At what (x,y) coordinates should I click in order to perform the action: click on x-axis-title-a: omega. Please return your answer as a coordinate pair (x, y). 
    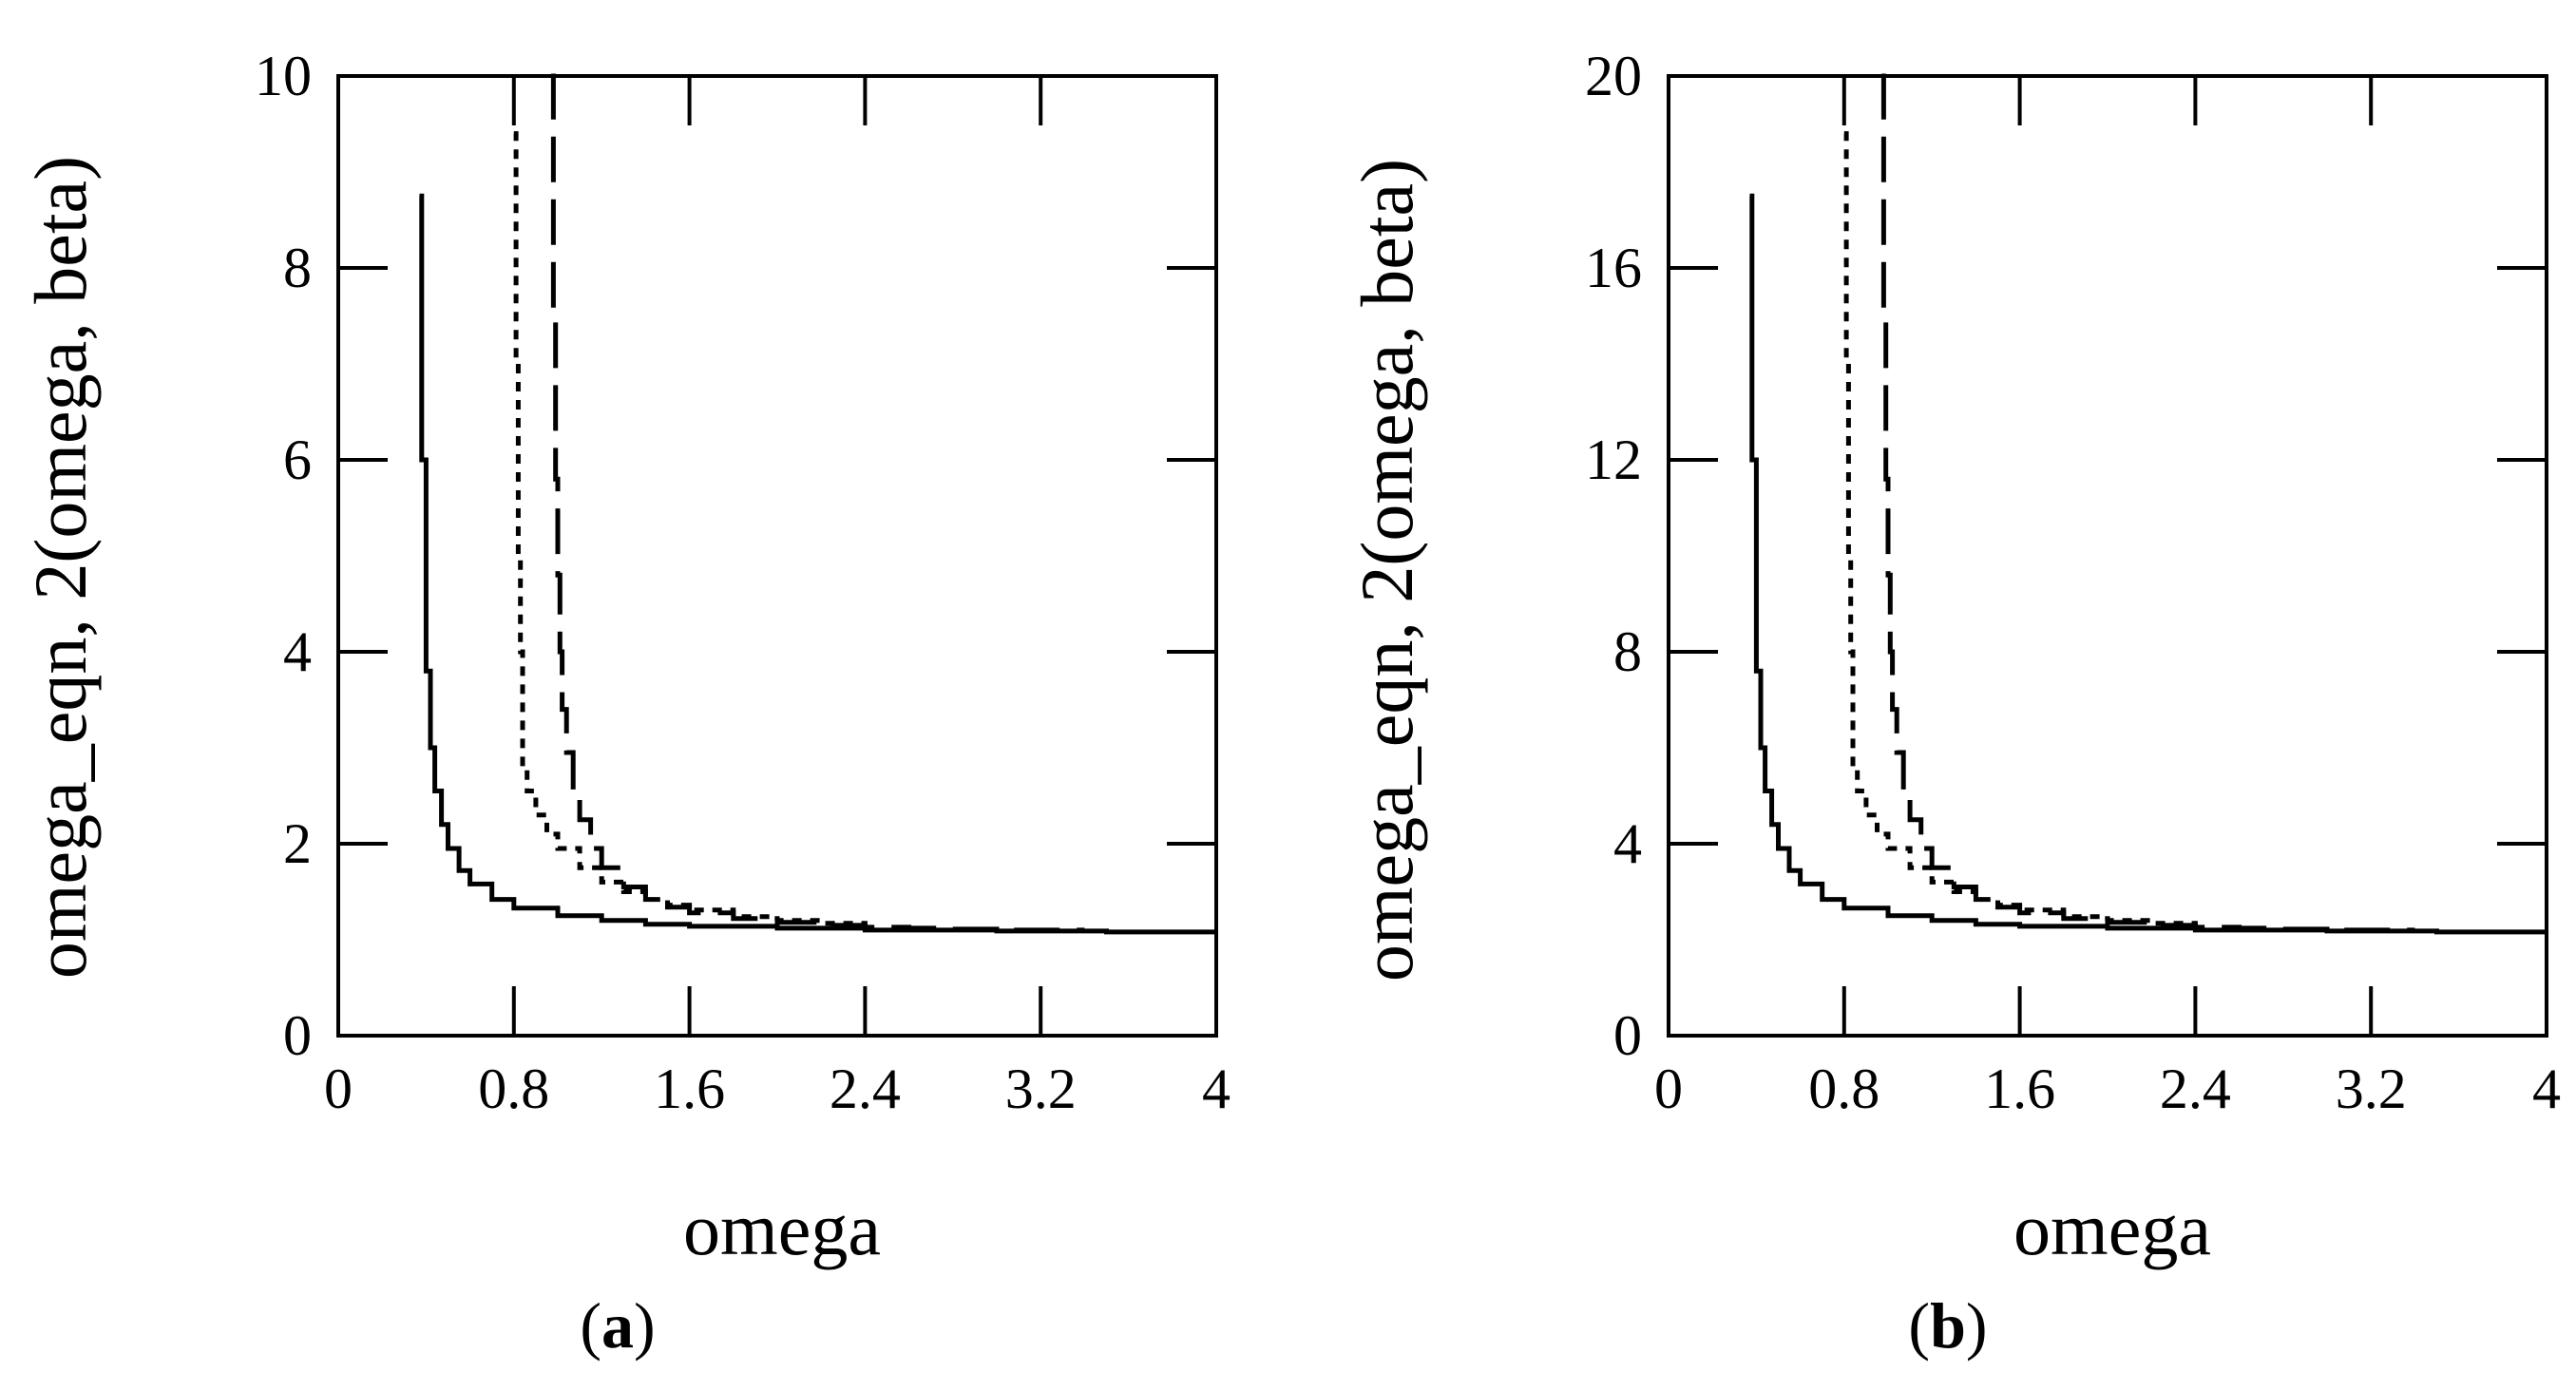
    Looking at the image, I should click on (782, 1229).